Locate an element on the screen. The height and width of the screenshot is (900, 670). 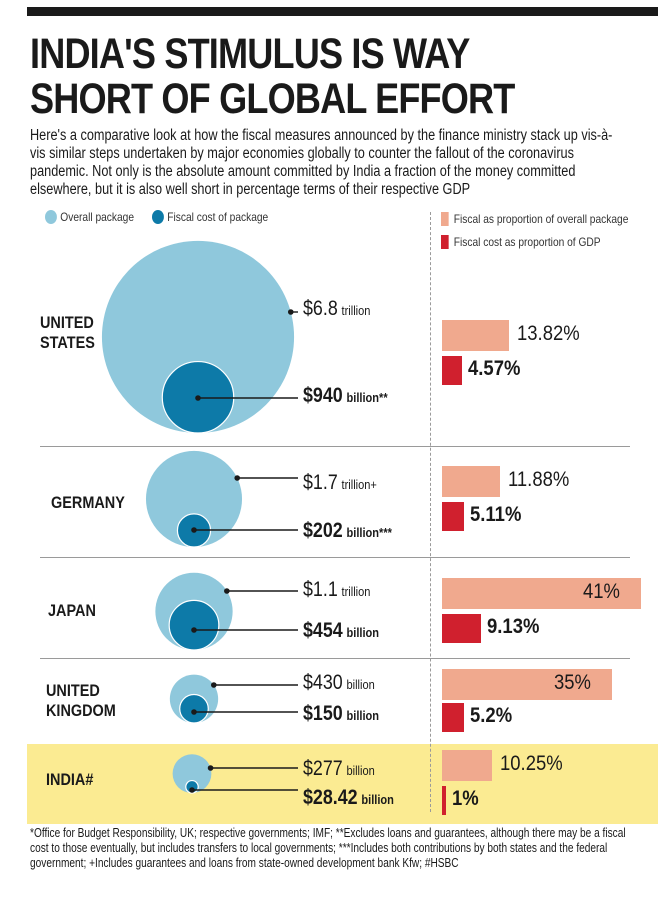
japan-overall-unit: trillion is located at coordinates (356, 591).